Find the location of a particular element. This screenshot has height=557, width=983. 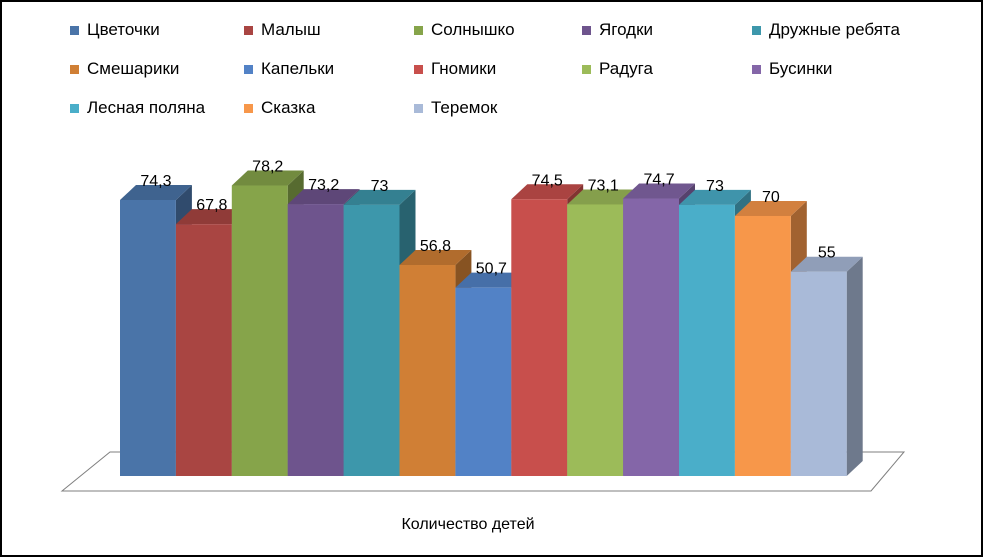

legend-item: Гномики is located at coordinates (455, 69).